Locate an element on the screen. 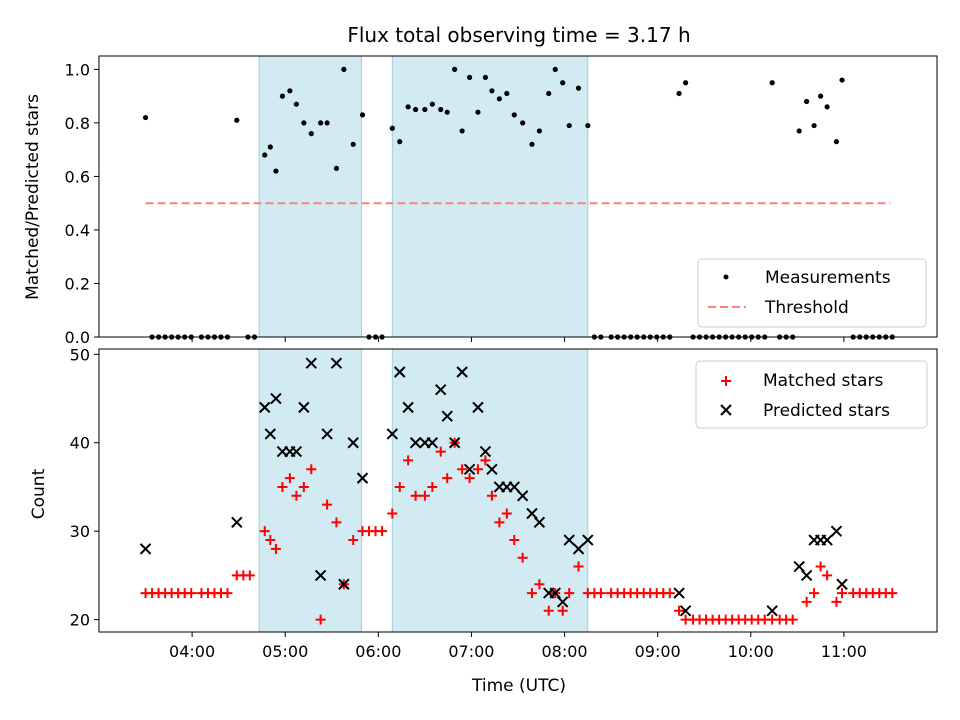 Image resolution: width=960 pixels, height=720 pixels. top-y-tick-label: 0.6 is located at coordinates (77, 176).